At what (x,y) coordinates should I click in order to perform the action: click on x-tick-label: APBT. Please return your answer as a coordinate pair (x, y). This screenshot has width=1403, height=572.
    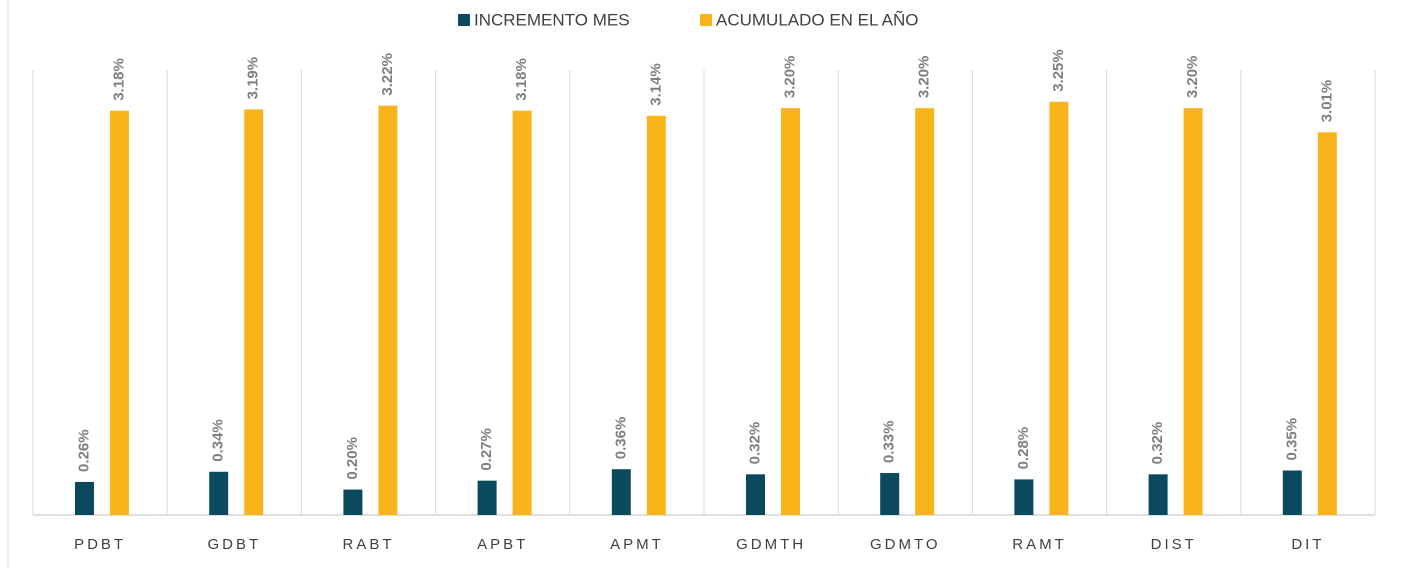
    Looking at the image, I should click on (502, 544).